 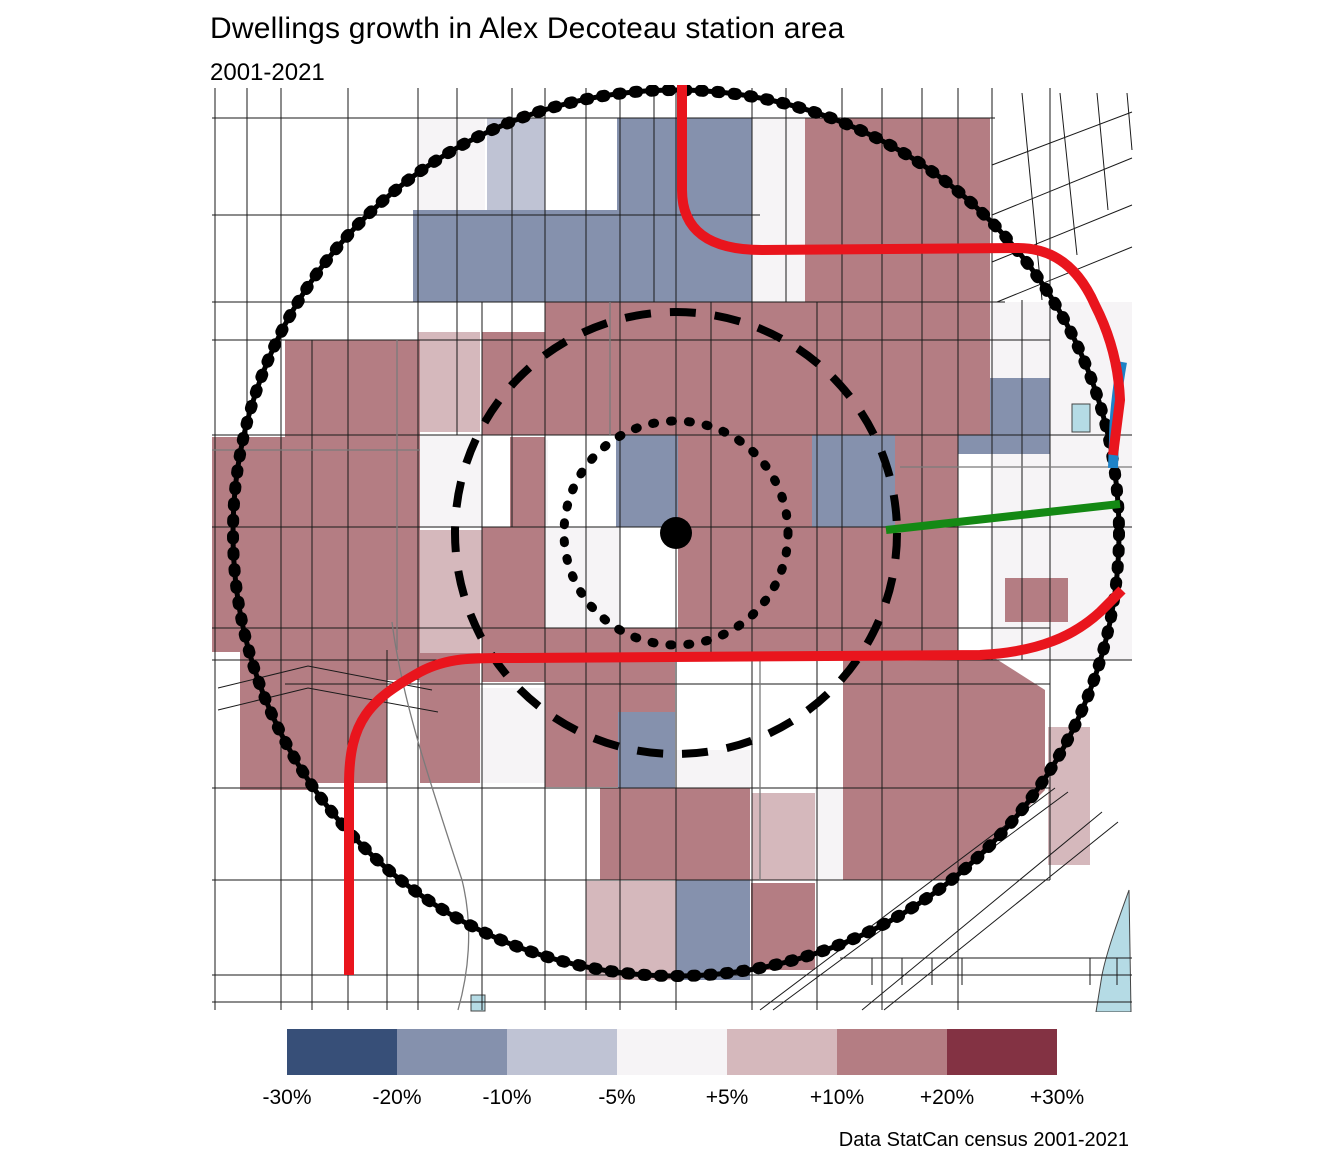 What do you see at coordinates (617, 1097) in the screenshot?
I see `legend-label: -5%` at bounding box center [617, 1097].